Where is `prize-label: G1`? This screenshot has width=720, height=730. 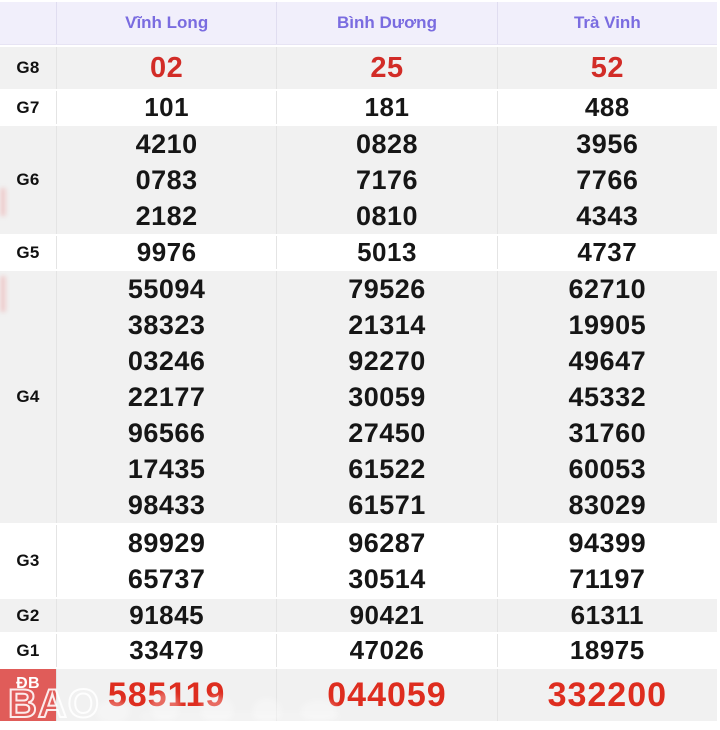
prize-label: G1 is located at coordinates (28, 650).